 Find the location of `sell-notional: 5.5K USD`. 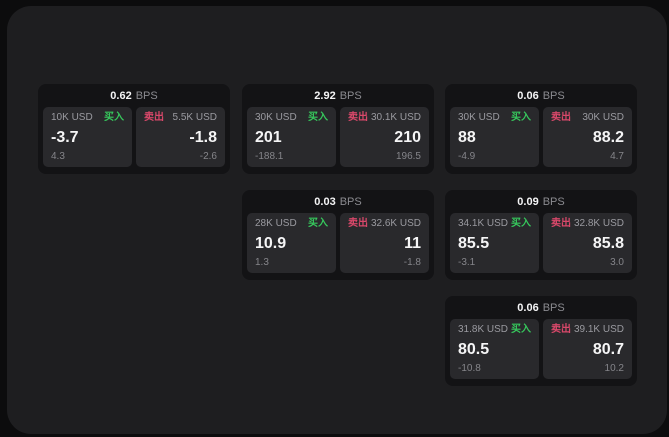

sell-notional: 5.5K USD is located at coordinates (194, 117).